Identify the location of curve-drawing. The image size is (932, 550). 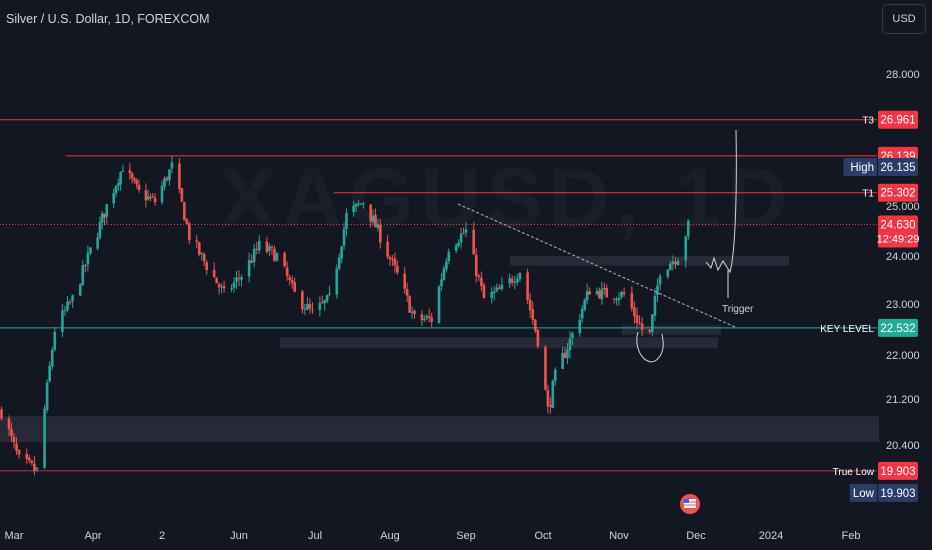
(650, 347).